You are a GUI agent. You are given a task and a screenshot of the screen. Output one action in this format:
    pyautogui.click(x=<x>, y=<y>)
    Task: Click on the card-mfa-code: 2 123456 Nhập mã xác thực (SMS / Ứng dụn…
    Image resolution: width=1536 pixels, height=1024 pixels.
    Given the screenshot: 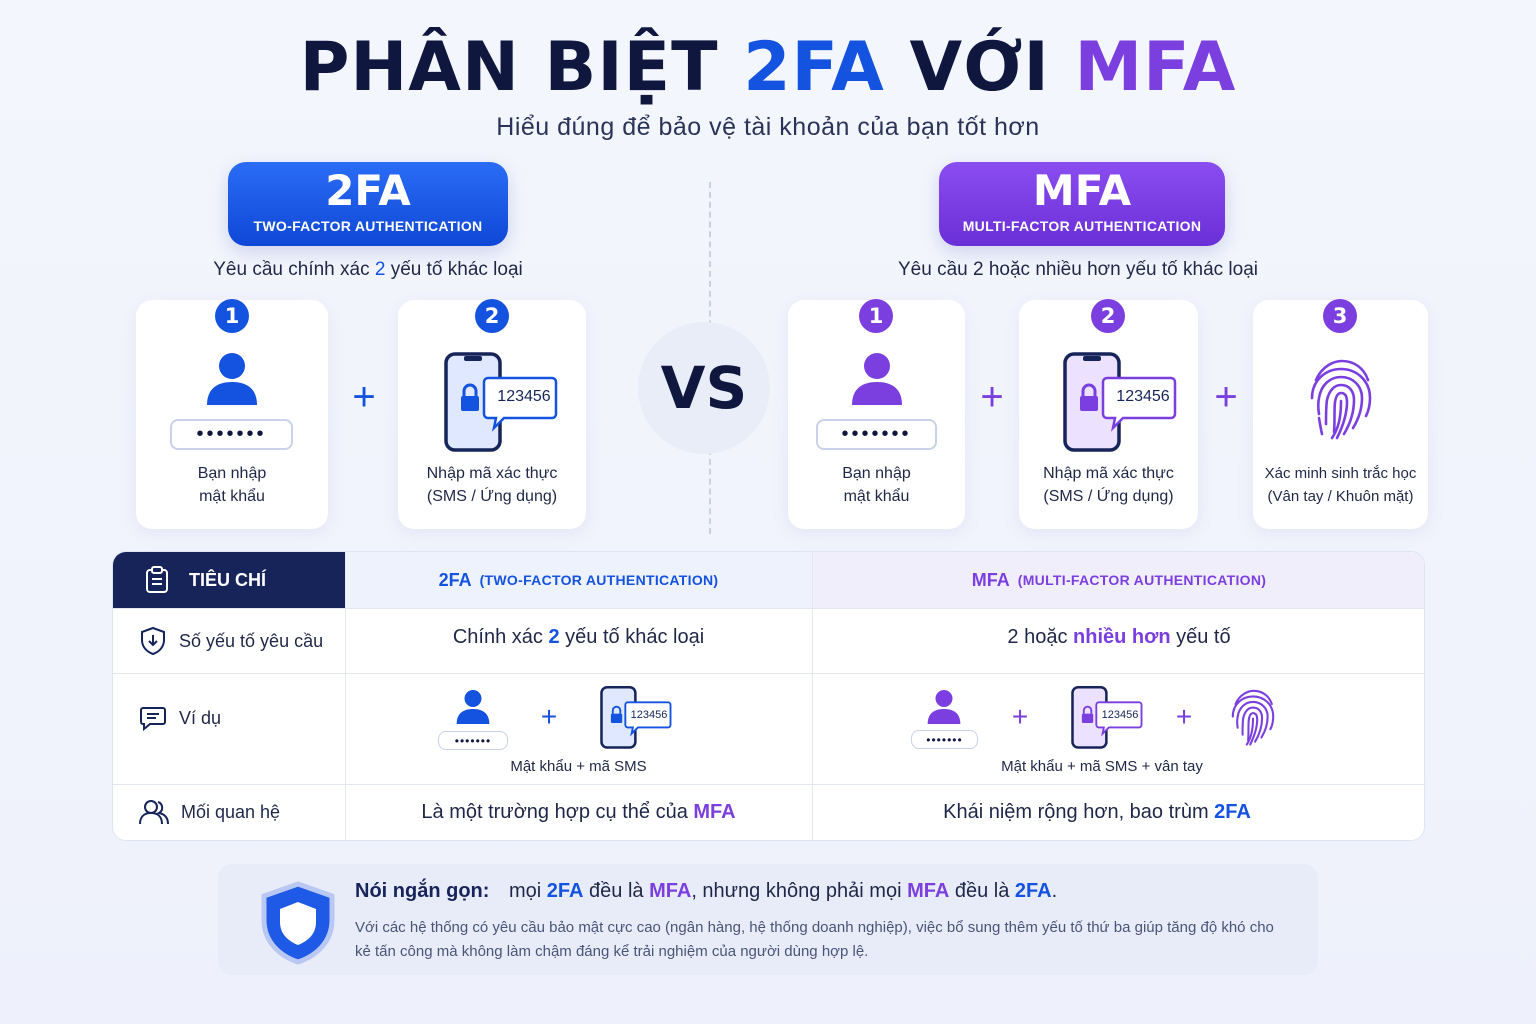 What is the action you would take?
    pyautogui.click(x=1108, y=414)
    